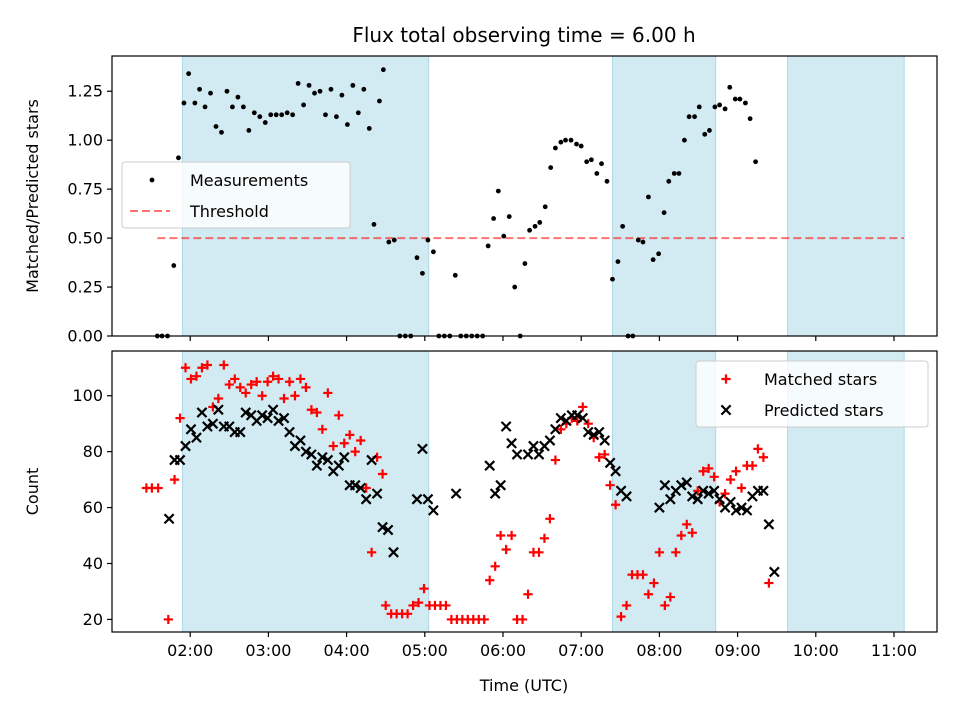 This screenshot has width=960, height=720. What do you see at coordinates (812, 394) in the screenshot?
I see `legend-frame` at bounding box center [812, 394].